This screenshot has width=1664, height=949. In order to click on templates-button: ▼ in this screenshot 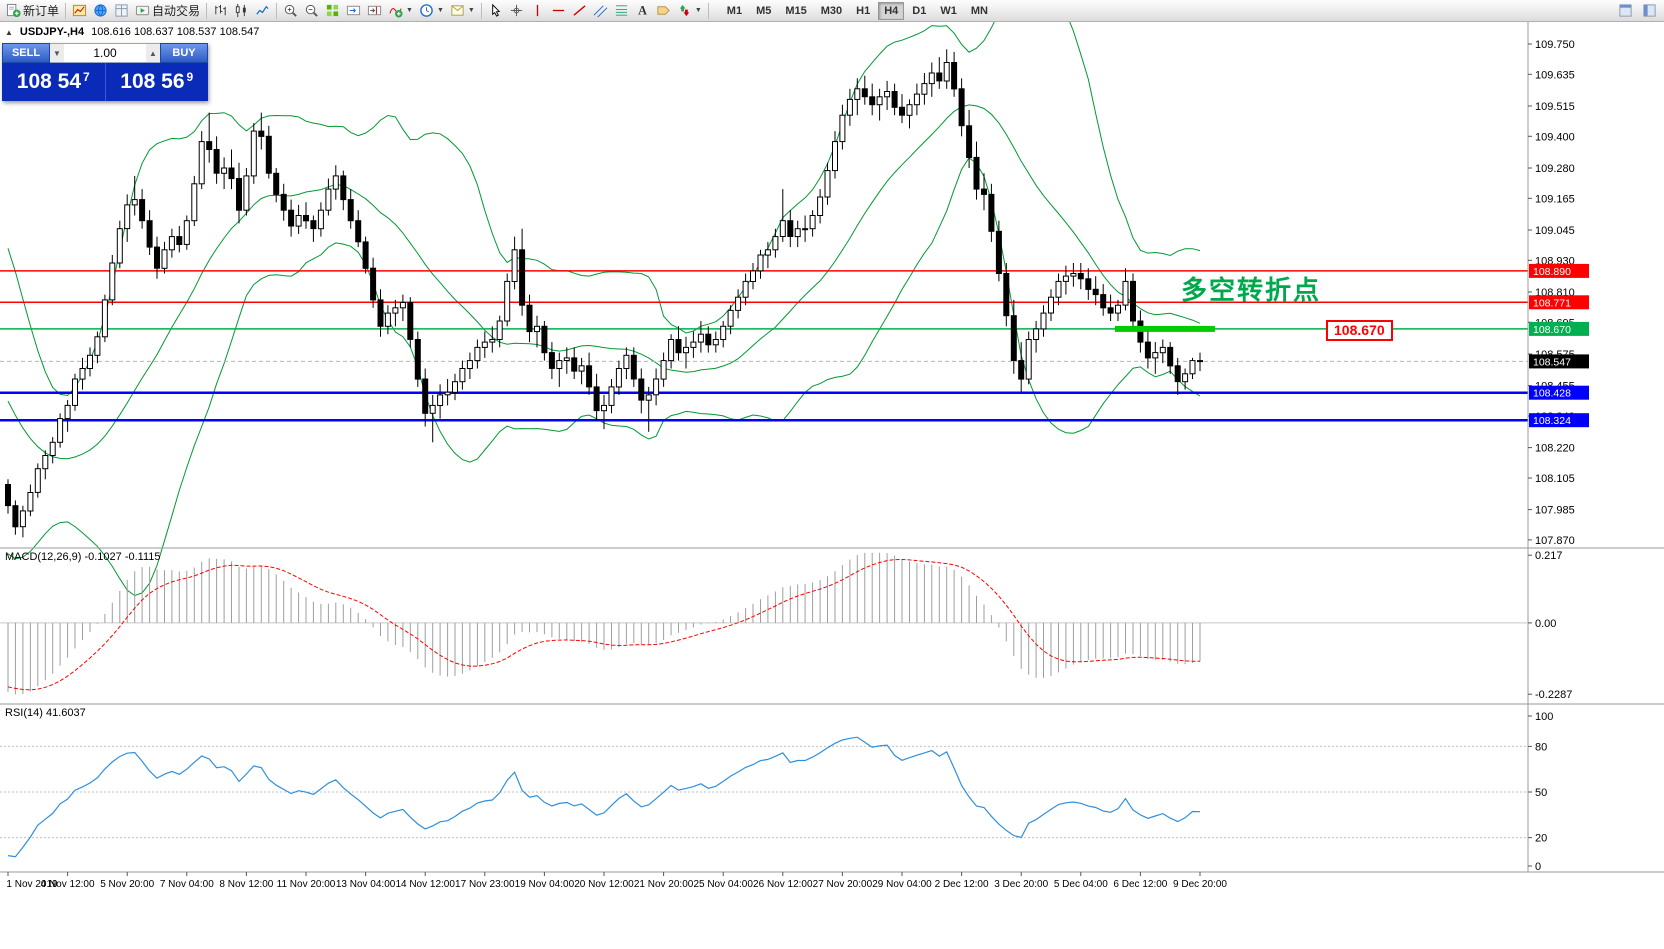, I will do `click(462, 10)`.